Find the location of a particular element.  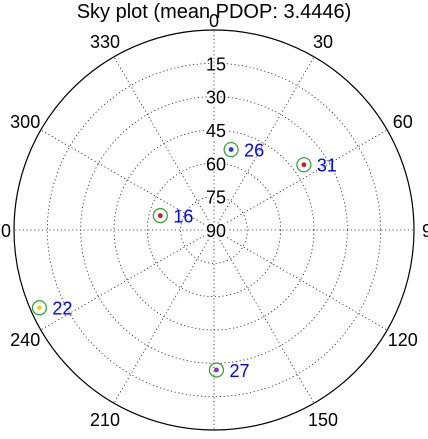

satellite-22: 22 is located at coordinates (51, 309).